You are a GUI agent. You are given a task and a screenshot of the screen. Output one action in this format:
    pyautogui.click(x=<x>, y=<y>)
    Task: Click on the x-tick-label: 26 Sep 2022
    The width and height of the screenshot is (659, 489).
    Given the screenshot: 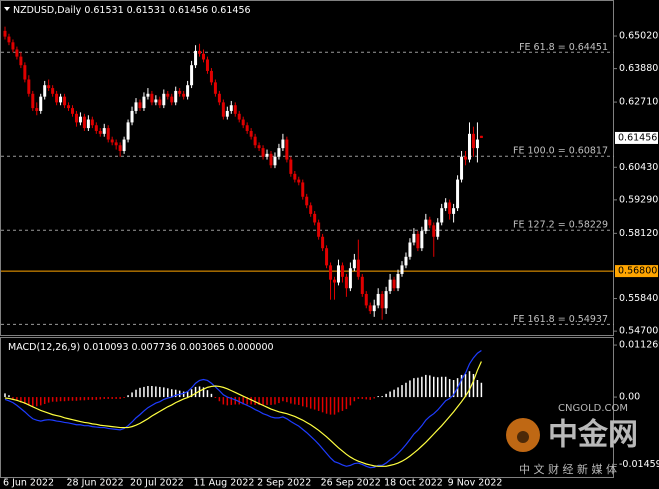 What is the action you would take?
    pyautogui.click(x=351, y=483)
    